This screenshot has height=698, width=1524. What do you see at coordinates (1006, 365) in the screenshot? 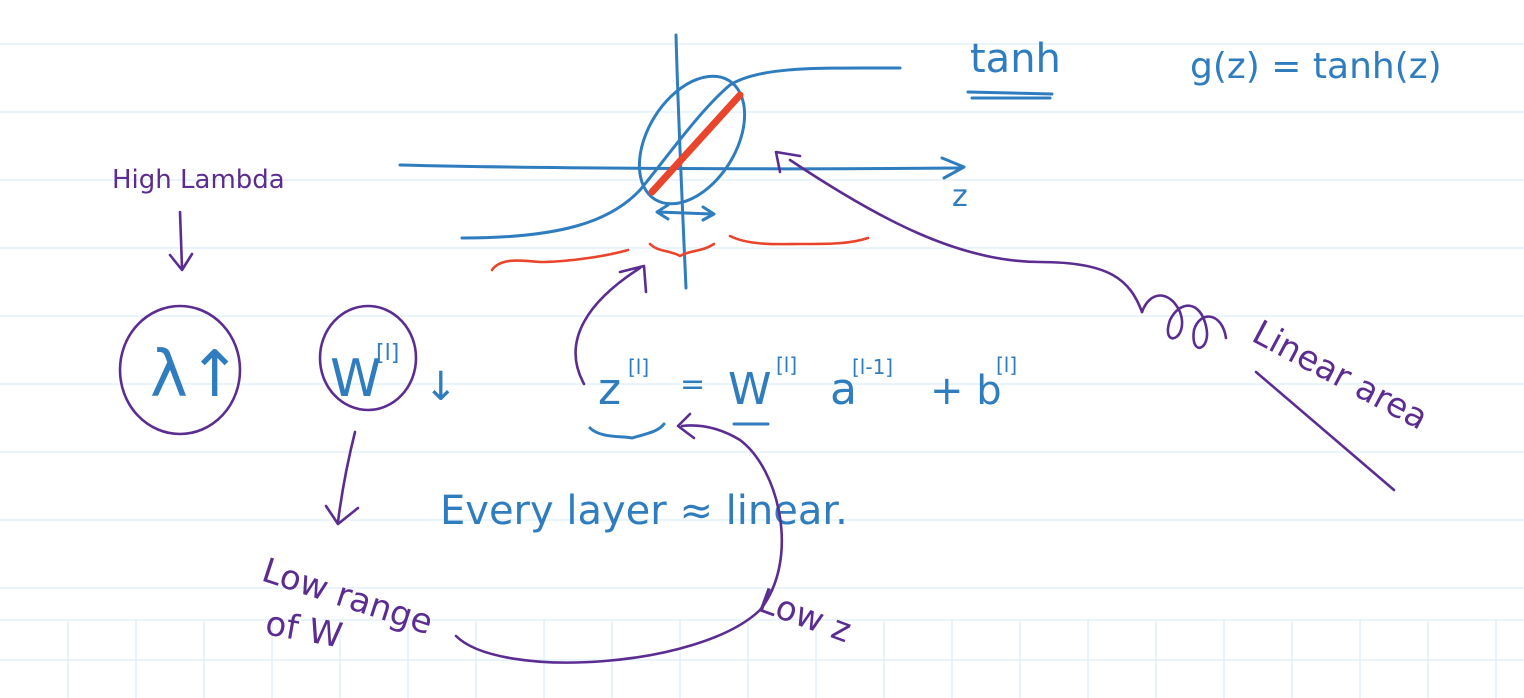
I see `eq-b-sup: [l]` at bounding box center [1006, 365].